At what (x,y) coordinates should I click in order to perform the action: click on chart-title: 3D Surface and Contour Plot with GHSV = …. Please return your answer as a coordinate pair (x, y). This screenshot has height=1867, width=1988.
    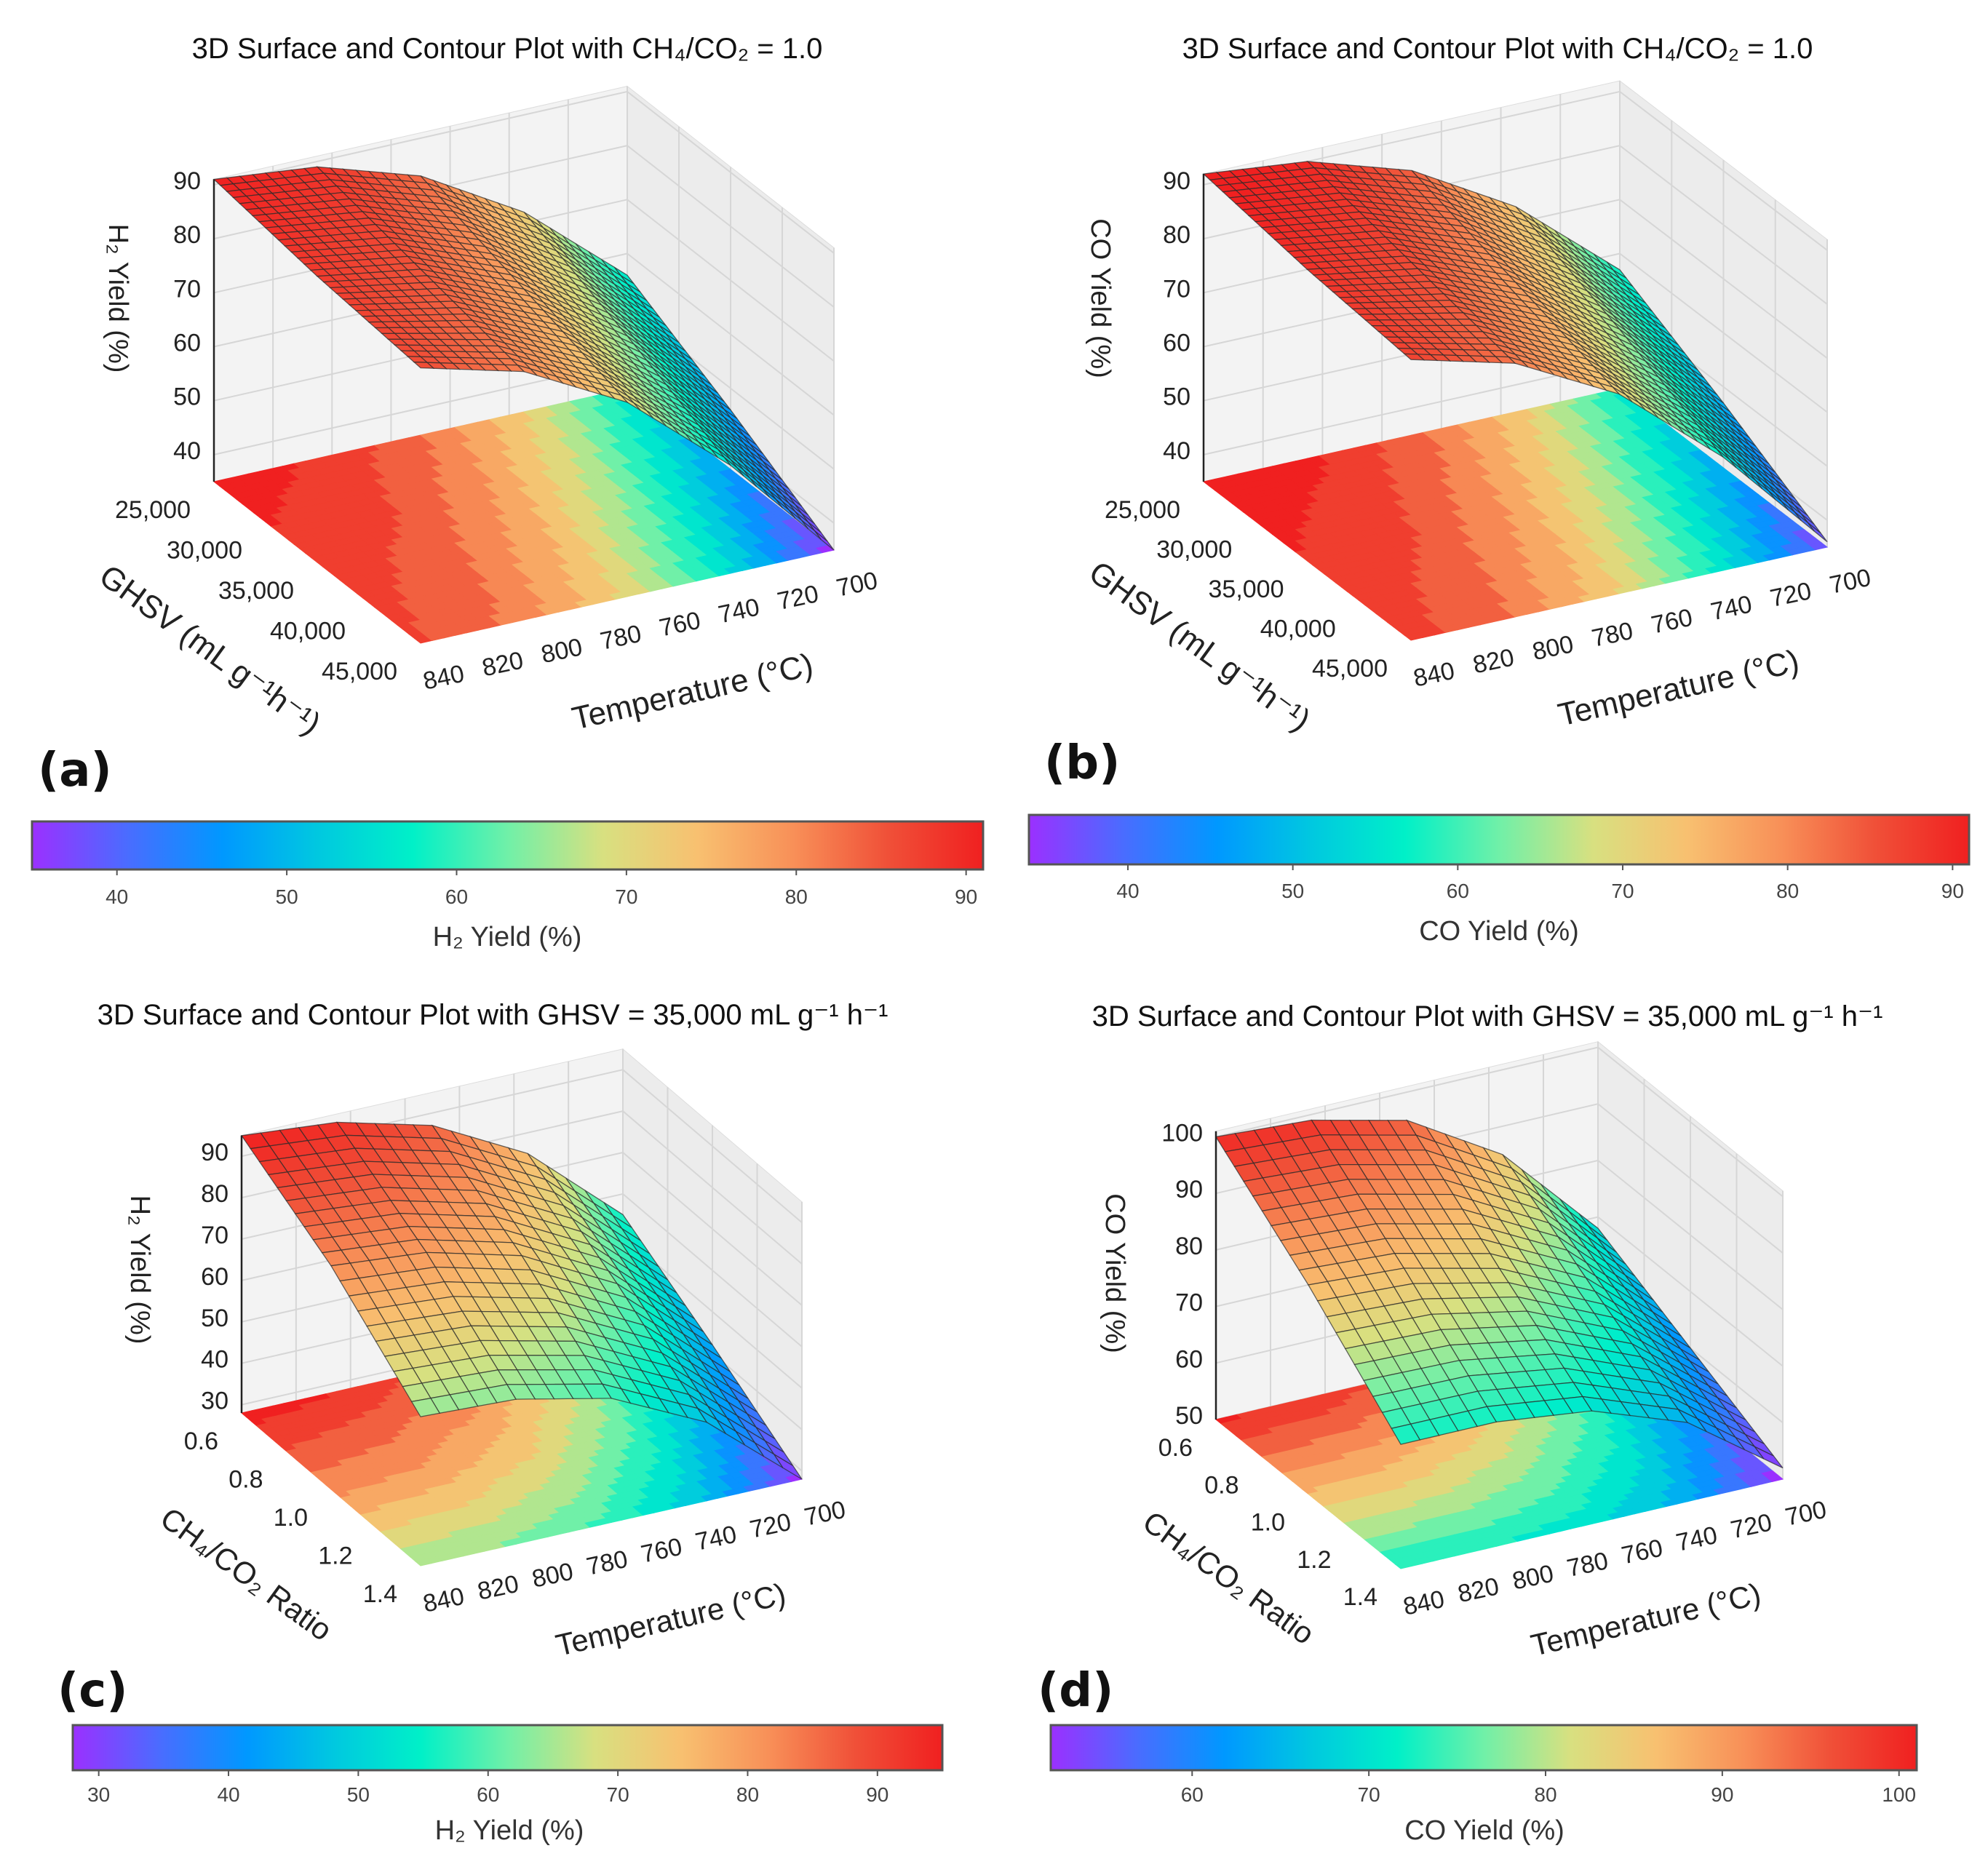
    Looking at the image, I should click on (493, 1015).